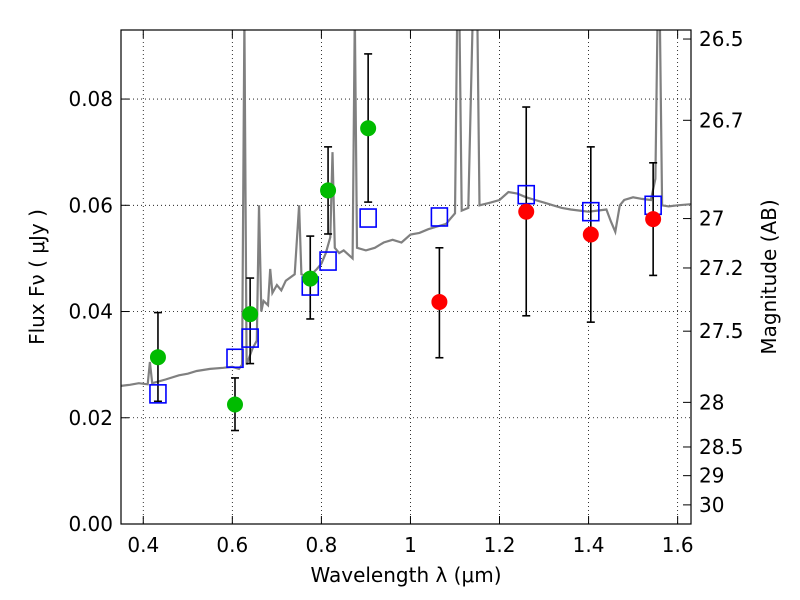 This screenshot has height=600, width=800. What do you see at coordinates (711, 402) in the screenshot?
I see `right-tick-label: 28` at bounding box center [711, 402].